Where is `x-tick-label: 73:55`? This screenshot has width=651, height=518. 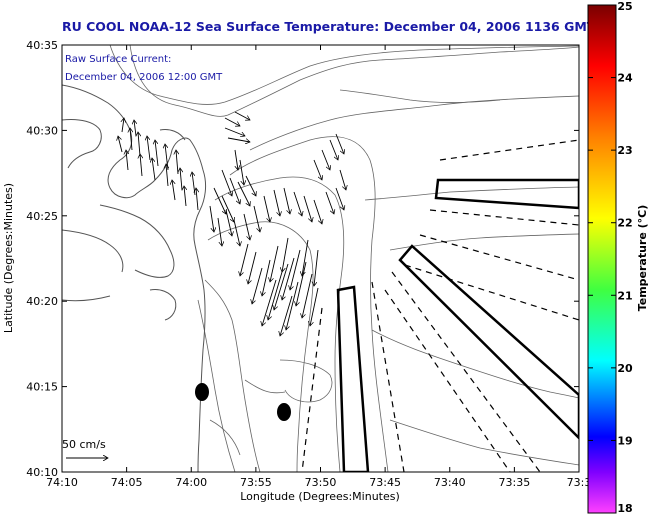 x-tick-label: 73:55 is located at coordinates (256, 482).